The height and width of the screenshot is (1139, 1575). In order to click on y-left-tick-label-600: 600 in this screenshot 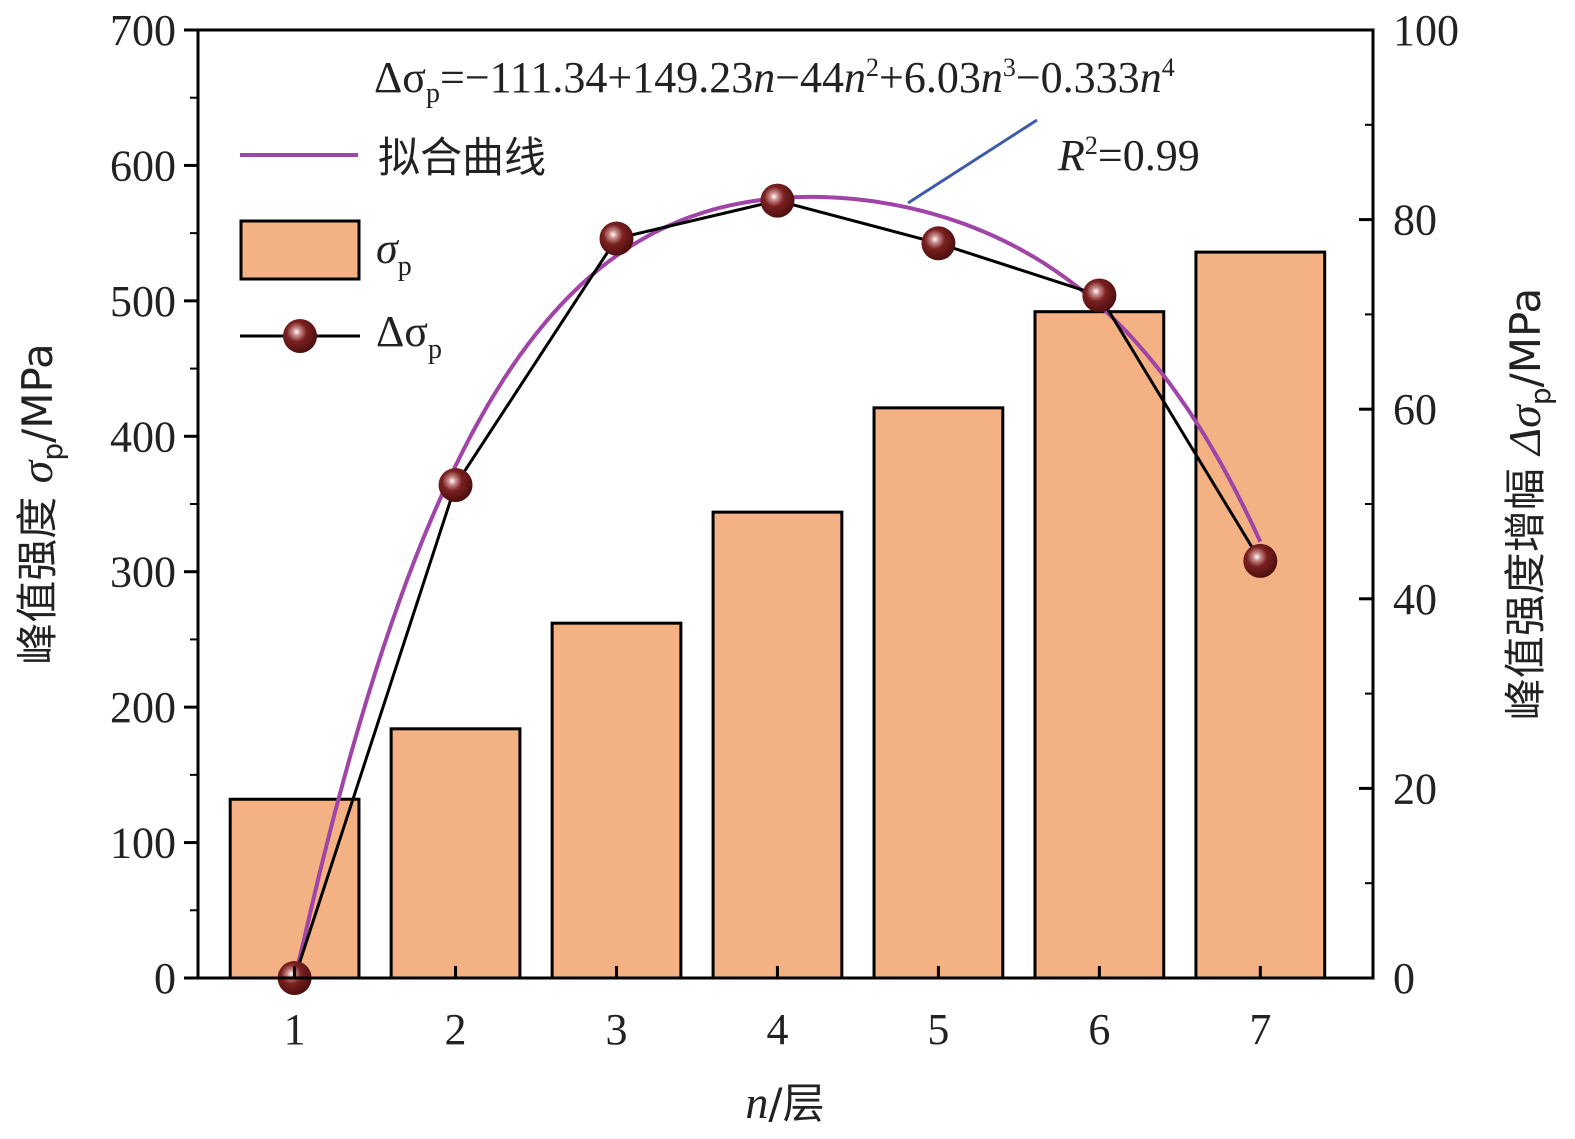, I will do `click(143, 165)`.